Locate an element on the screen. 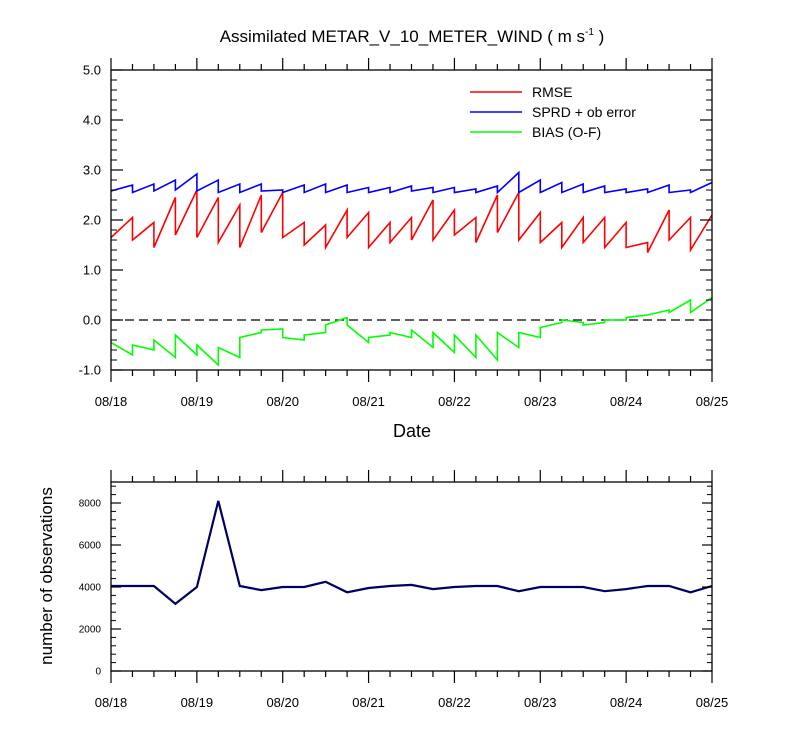 This screenshot has height=750, width=800. y-tick-label: 0.0 is located at coordinates (92, 320).